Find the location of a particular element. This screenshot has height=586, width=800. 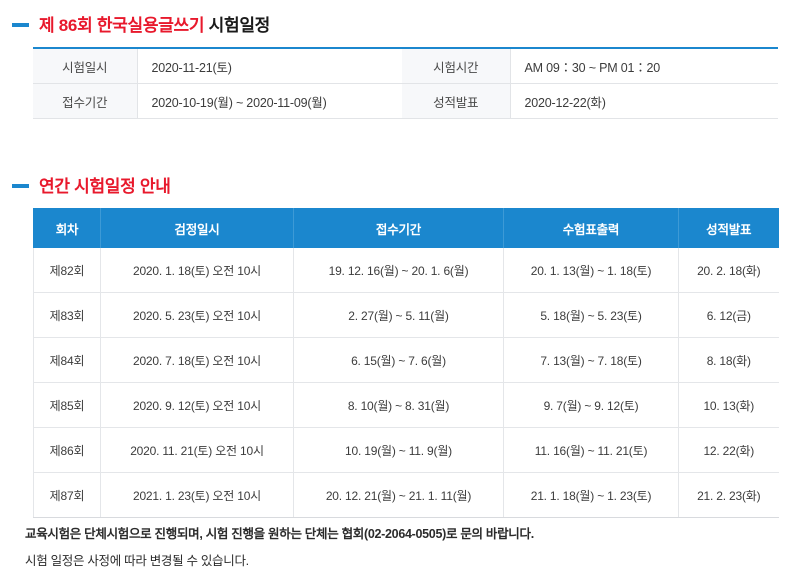

cell-application-period: 6. 15(월) ~ 7. 6(월) is located at coordinates (398, 360).